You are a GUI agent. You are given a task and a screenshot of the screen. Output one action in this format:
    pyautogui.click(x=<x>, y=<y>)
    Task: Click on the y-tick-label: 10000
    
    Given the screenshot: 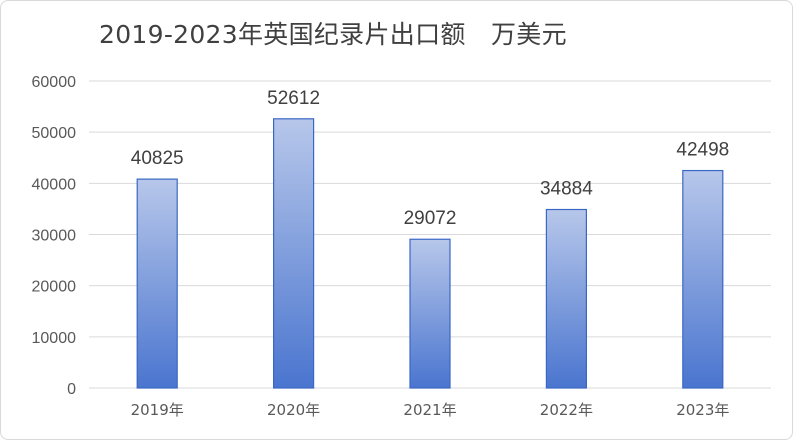 What is the action you would take?
    pyautogui.click(x=54, y=338)
    